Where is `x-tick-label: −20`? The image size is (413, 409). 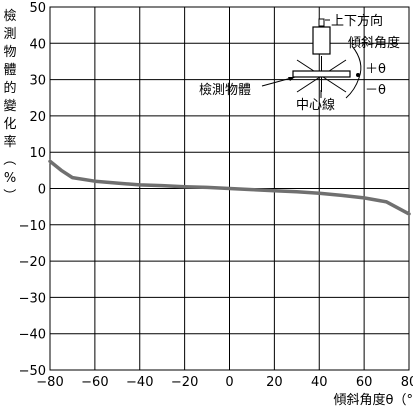
x-tick-label: −20 is located at coordinates (184, 382).